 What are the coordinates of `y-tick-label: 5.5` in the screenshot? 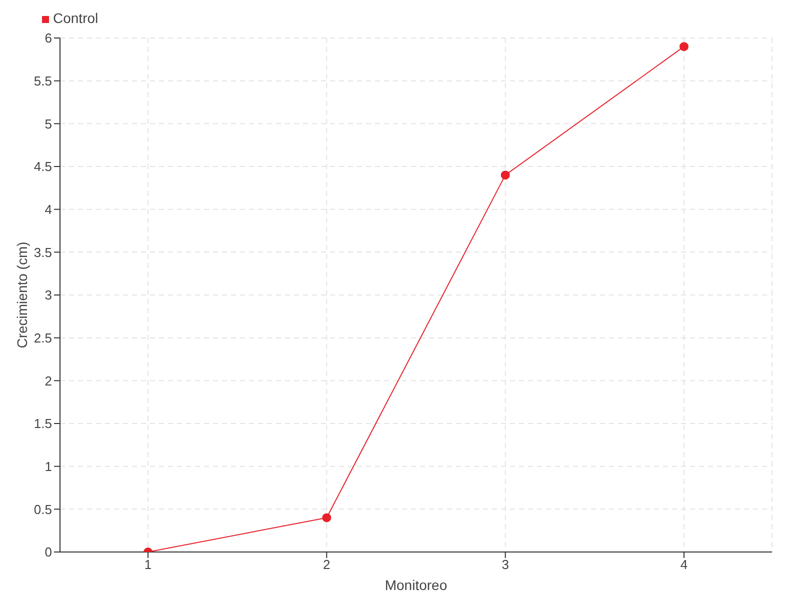 It's located at (43, 80).